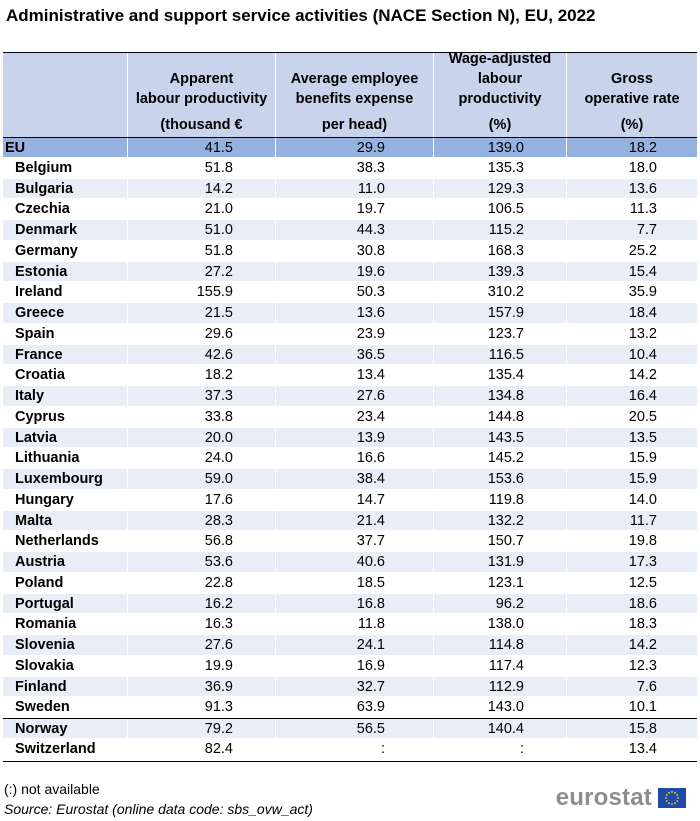 The image size is (700, 821). I want to click on table-cell: 140.4, so click(499, 728).